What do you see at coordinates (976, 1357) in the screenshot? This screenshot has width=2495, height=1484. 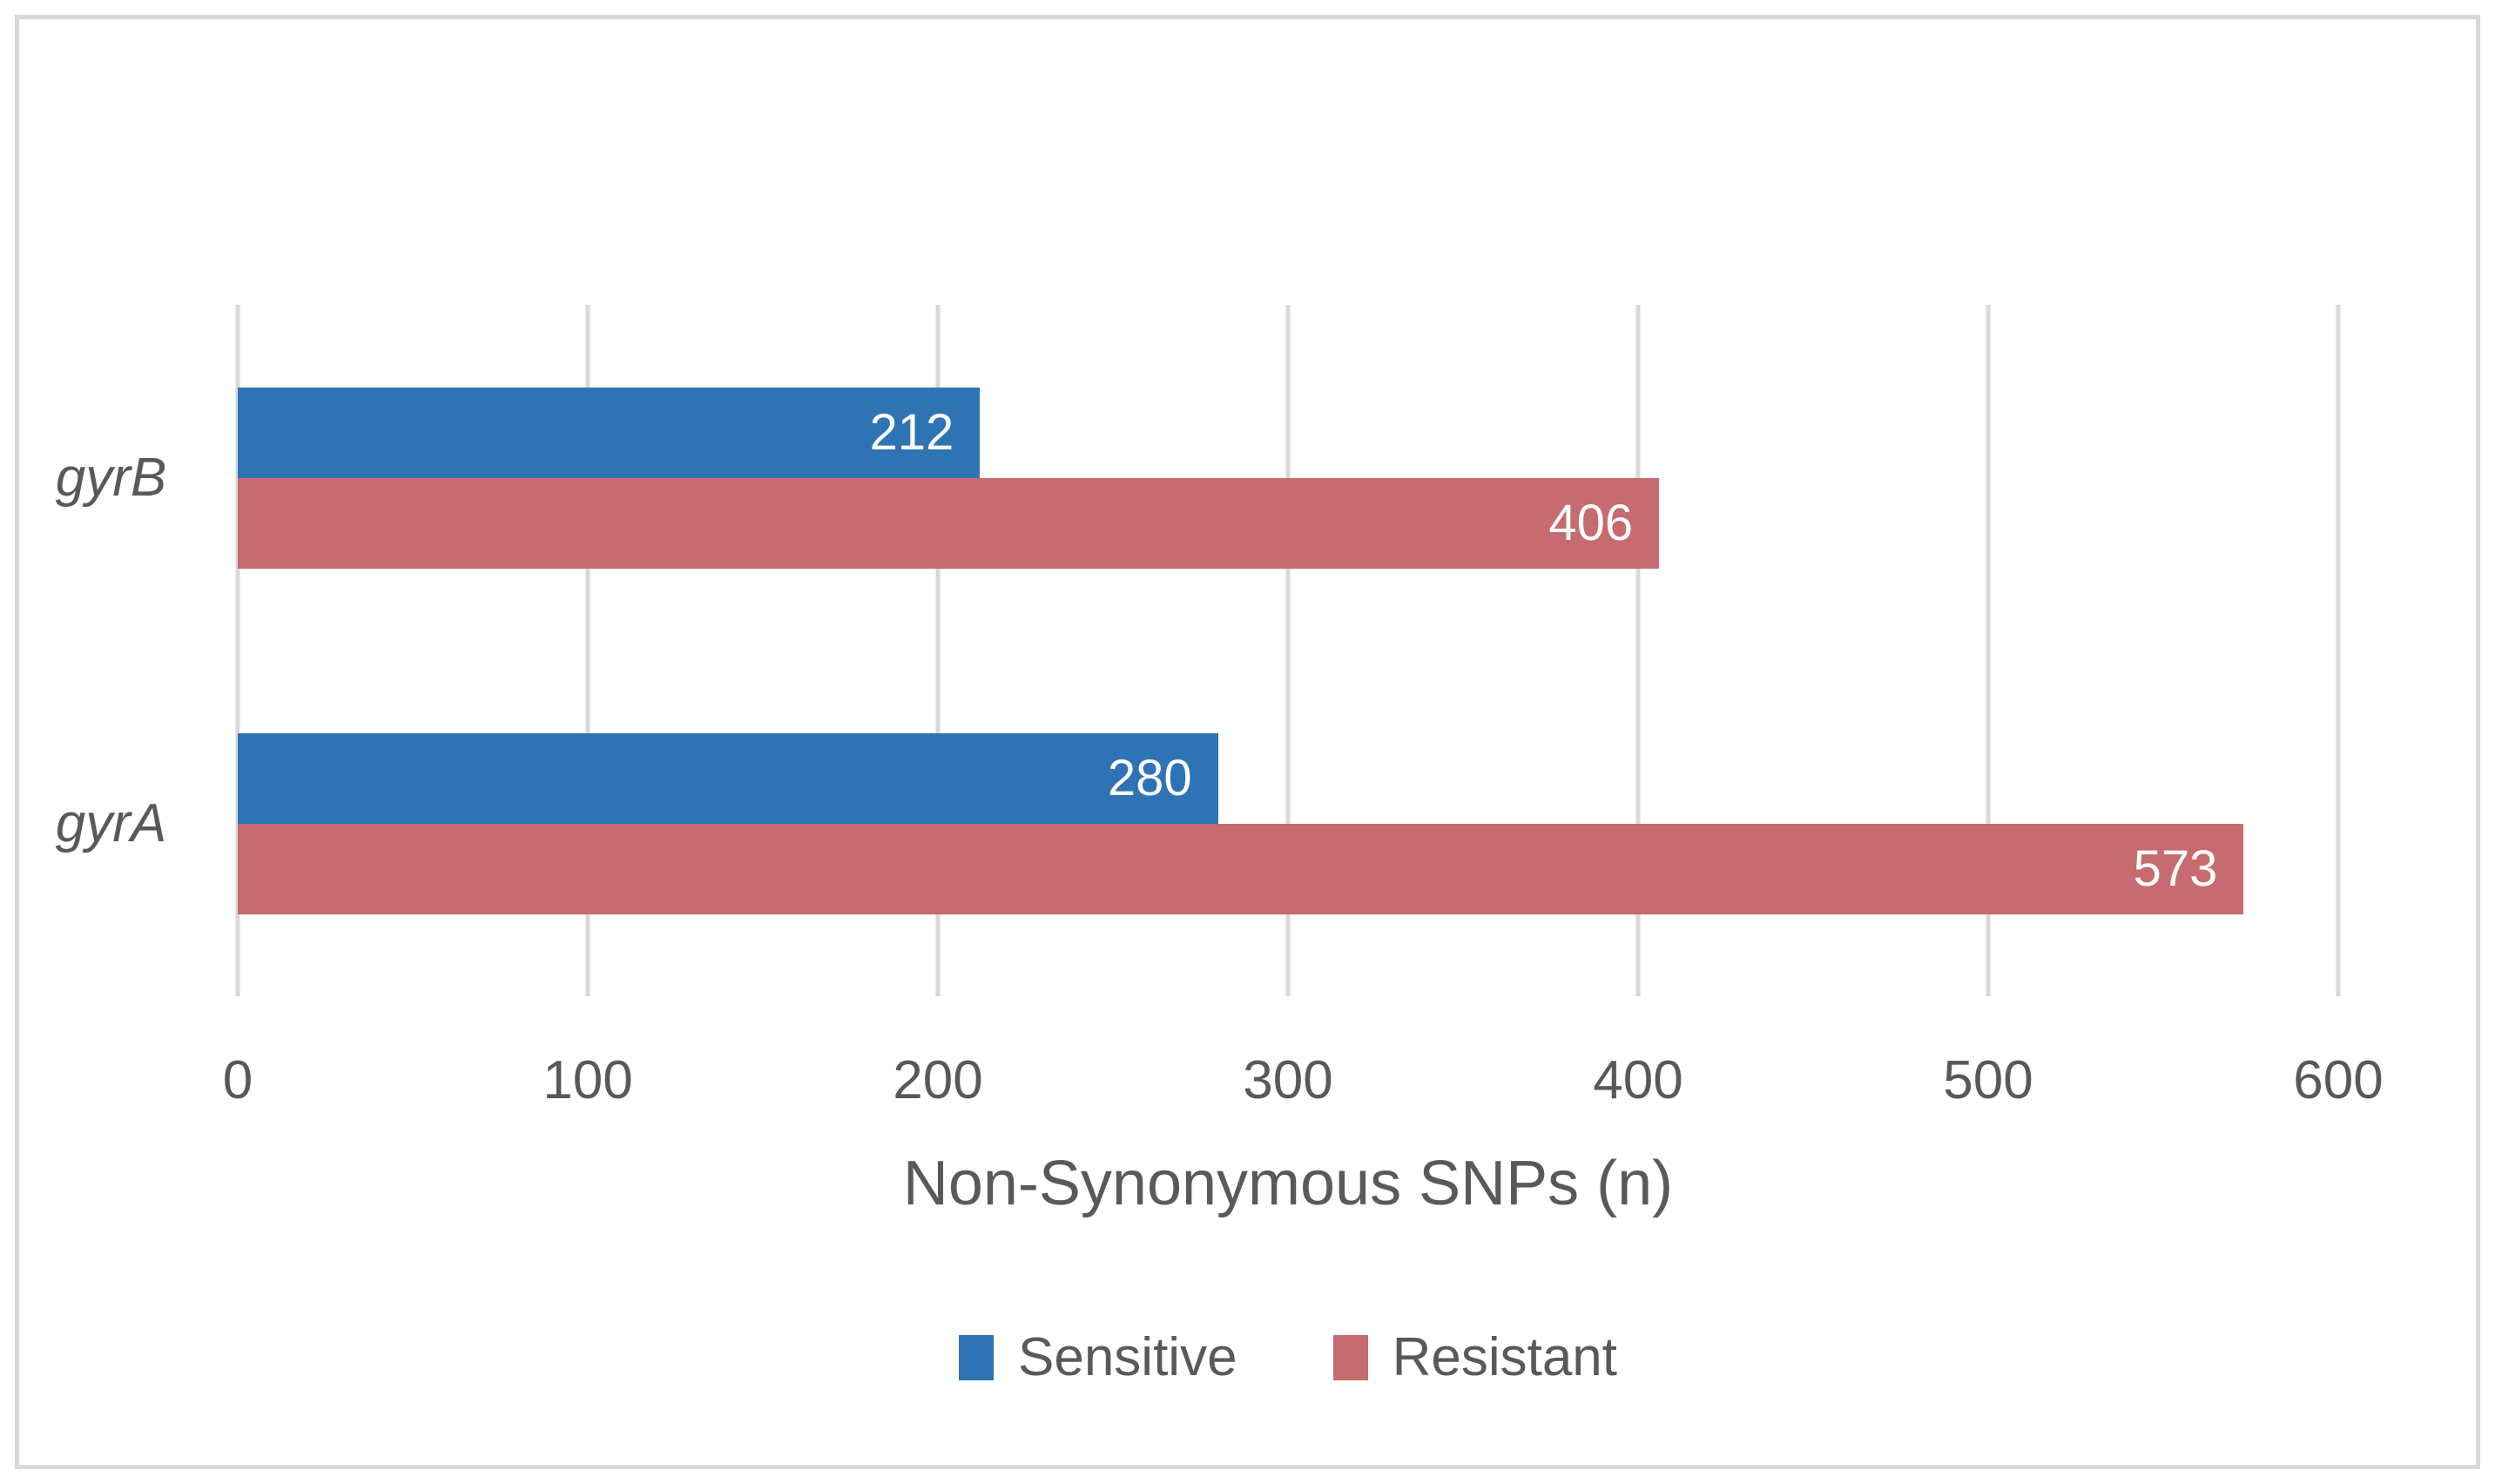 I see `legend-swatch-sensitive` at bounding box center [976, 1357].